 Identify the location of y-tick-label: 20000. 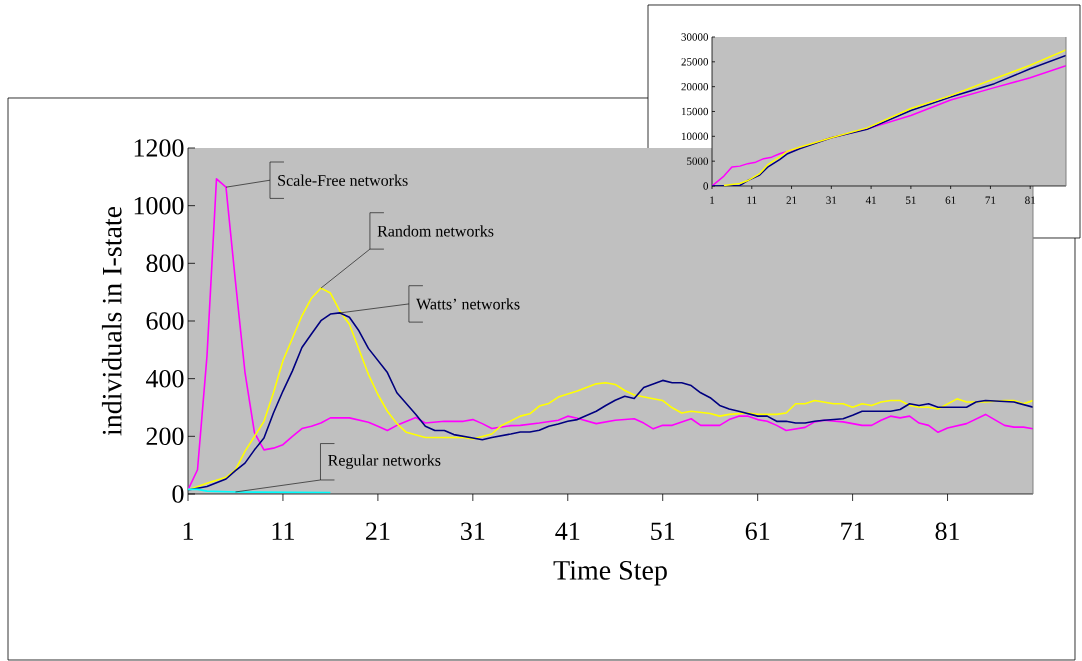
(695, 86).